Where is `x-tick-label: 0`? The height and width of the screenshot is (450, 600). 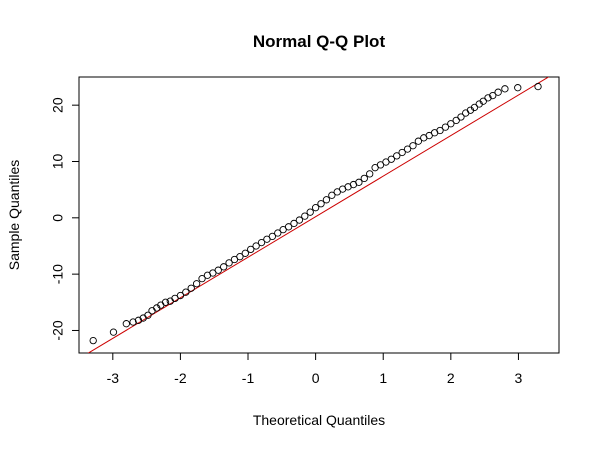
x-tick-label: 0 is located at coordinates (316, 378).